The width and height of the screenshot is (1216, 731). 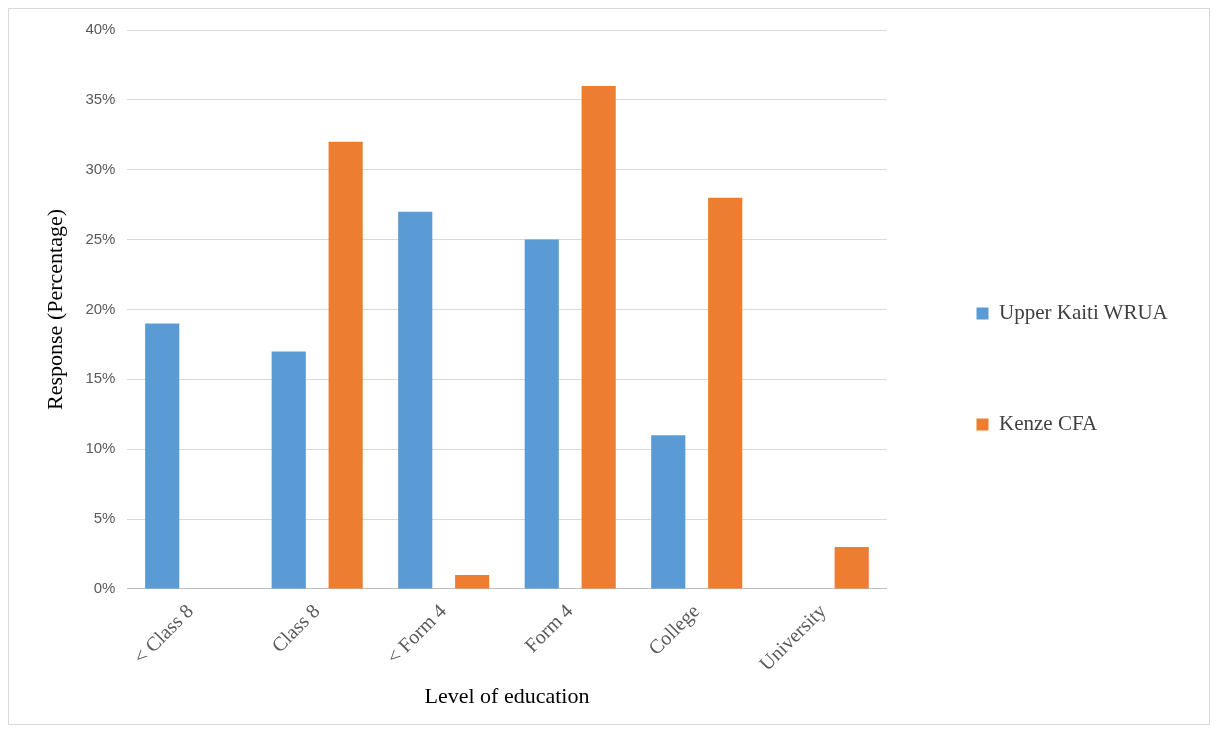 What do you see at coordinates (1084, 312) in the screenshot?
I see `legend-label: Upper Kaiti WRUA` at bounding box center [1084, 312].